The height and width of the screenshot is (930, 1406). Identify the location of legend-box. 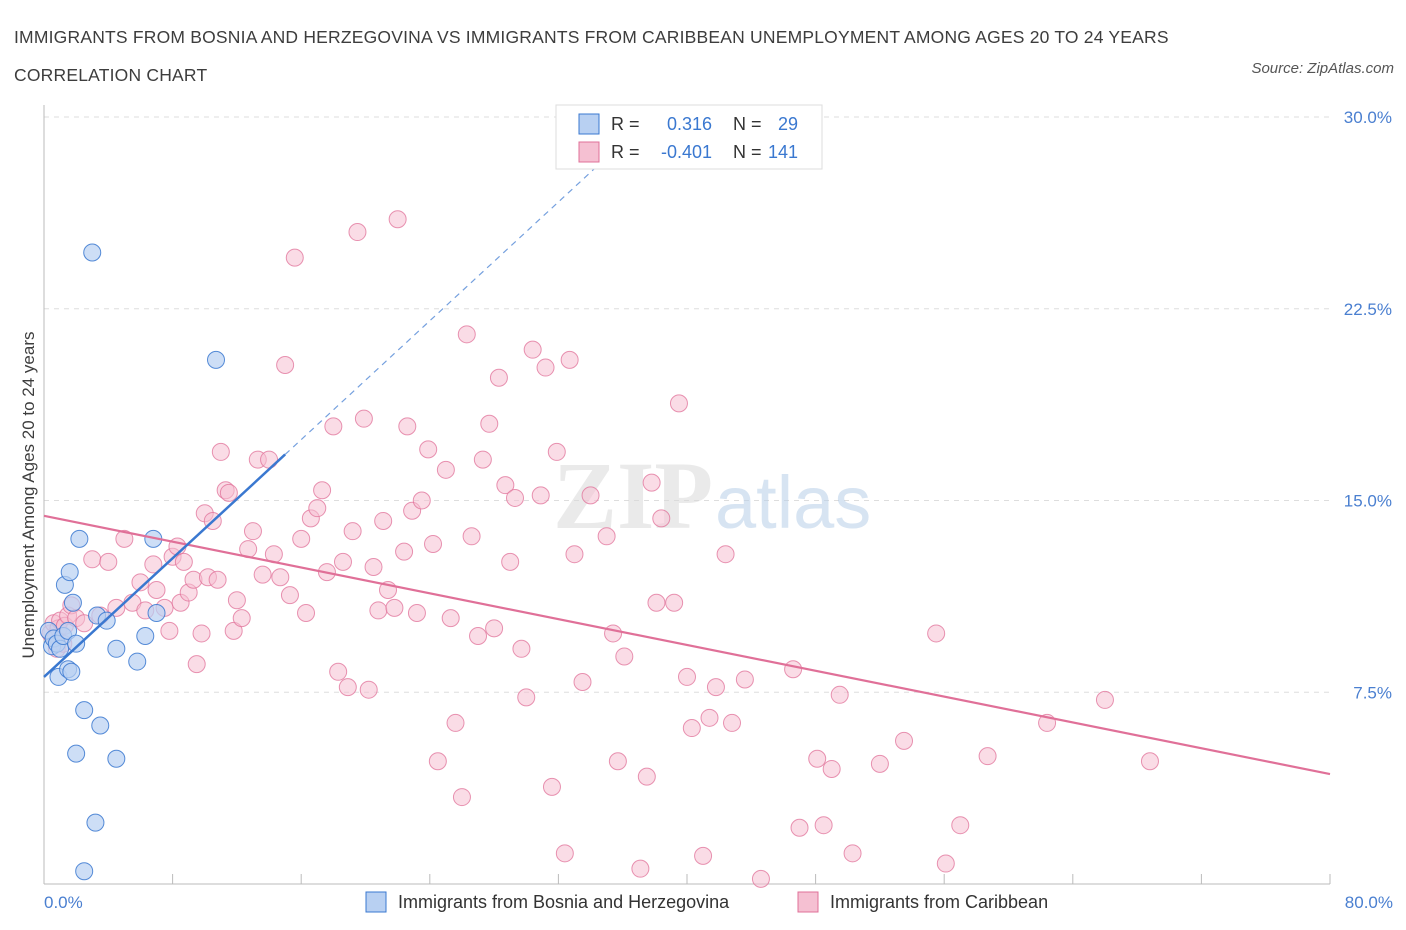
(689, 137).